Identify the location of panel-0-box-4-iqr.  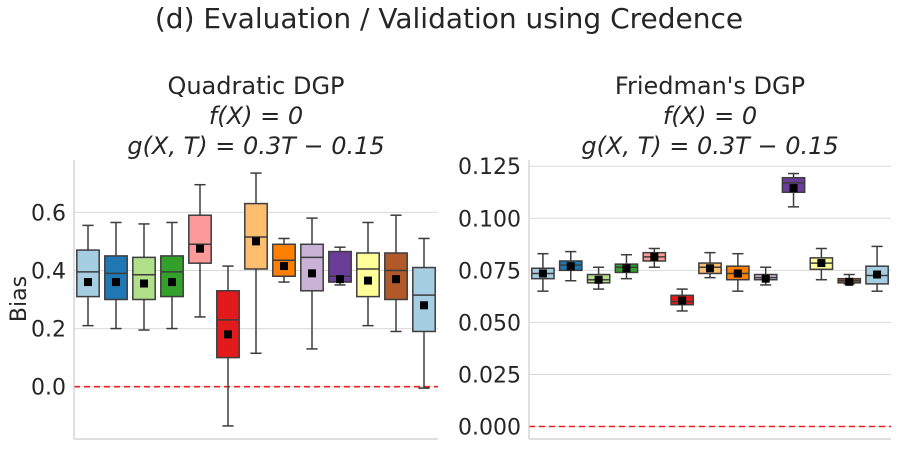
(200, 239).